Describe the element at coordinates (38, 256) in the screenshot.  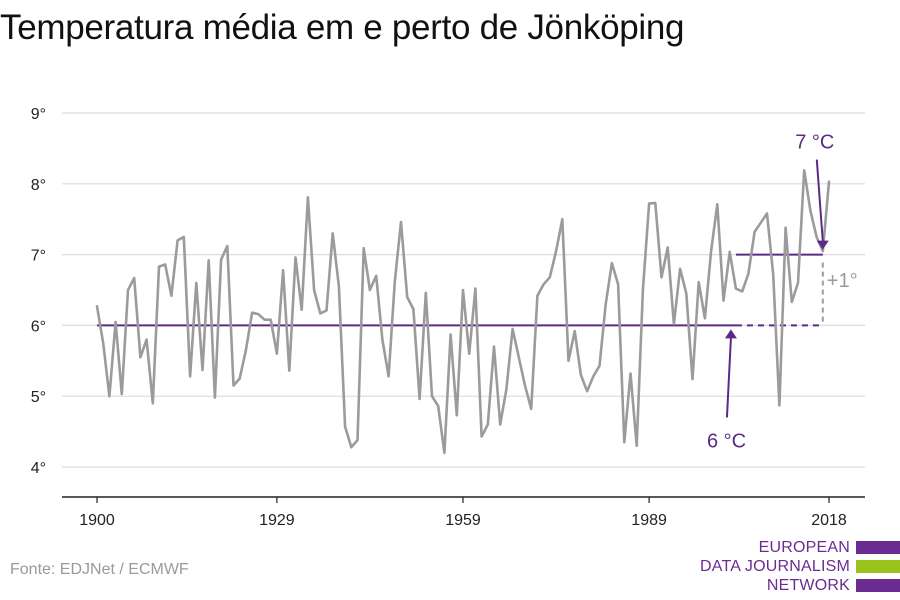
I see `y-tick-label: 7°` at that location.